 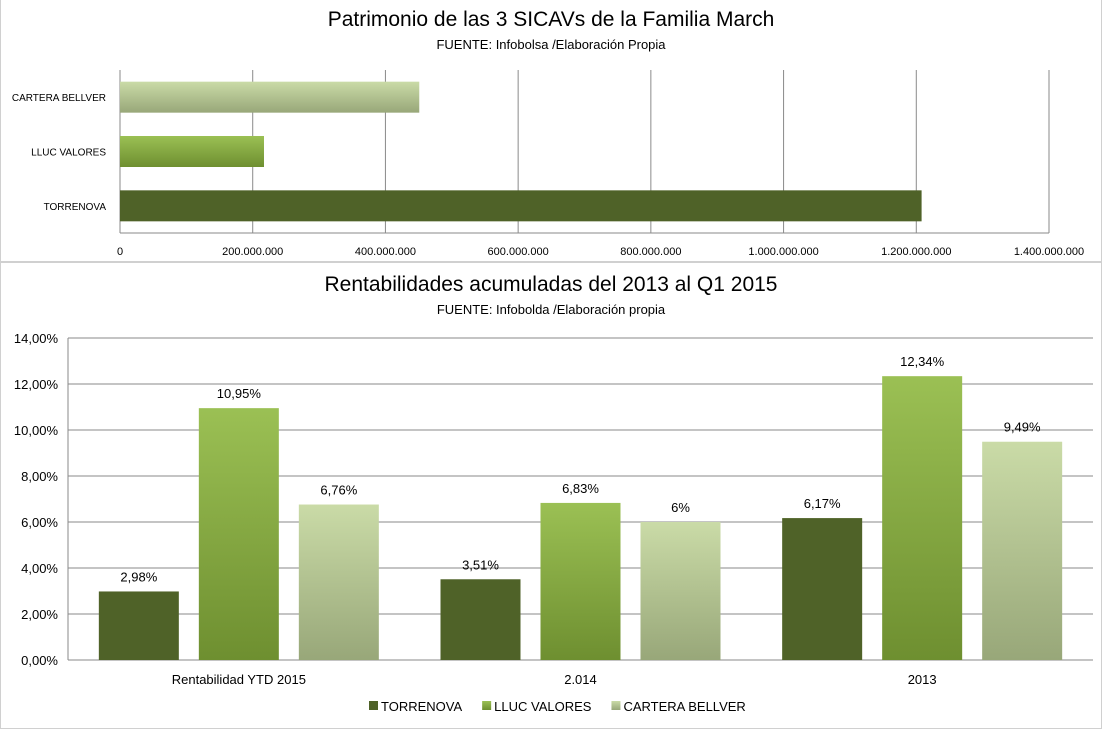 I want to click on data-label: 12,34%, so click(x=922, y=361).